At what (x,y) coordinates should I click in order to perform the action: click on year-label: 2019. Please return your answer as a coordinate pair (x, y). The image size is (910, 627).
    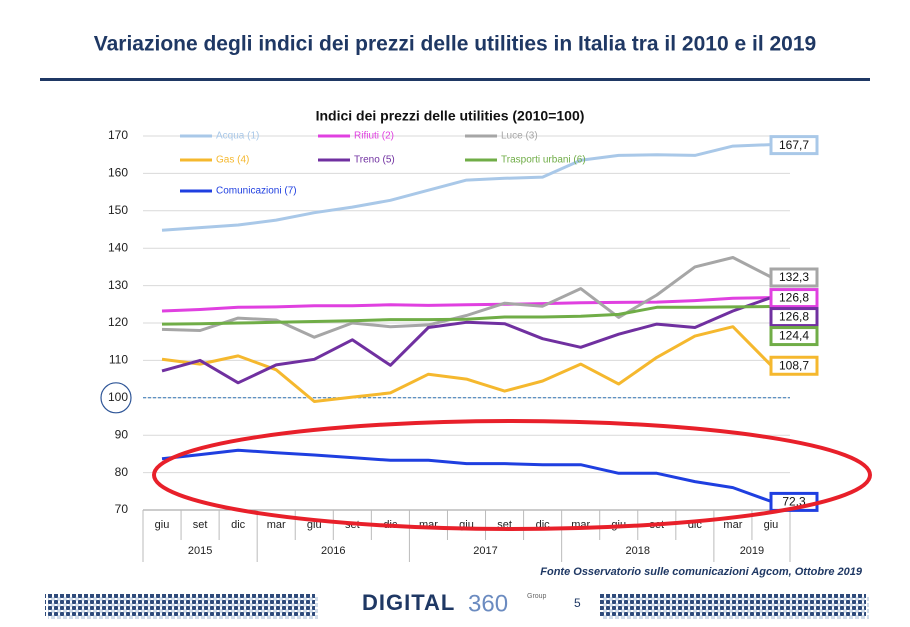
    Looking at the image, I should click on (752, 551).